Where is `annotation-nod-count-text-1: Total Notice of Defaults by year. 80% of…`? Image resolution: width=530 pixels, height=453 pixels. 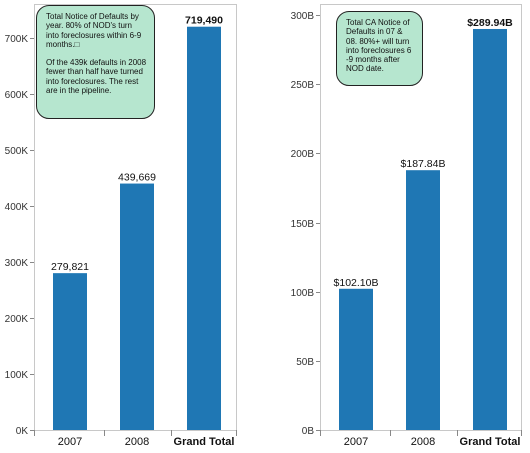 annotation-nod-count-text-1: Total Notice of Defaults by year. 80% of… is located at coordinates (94, 30).